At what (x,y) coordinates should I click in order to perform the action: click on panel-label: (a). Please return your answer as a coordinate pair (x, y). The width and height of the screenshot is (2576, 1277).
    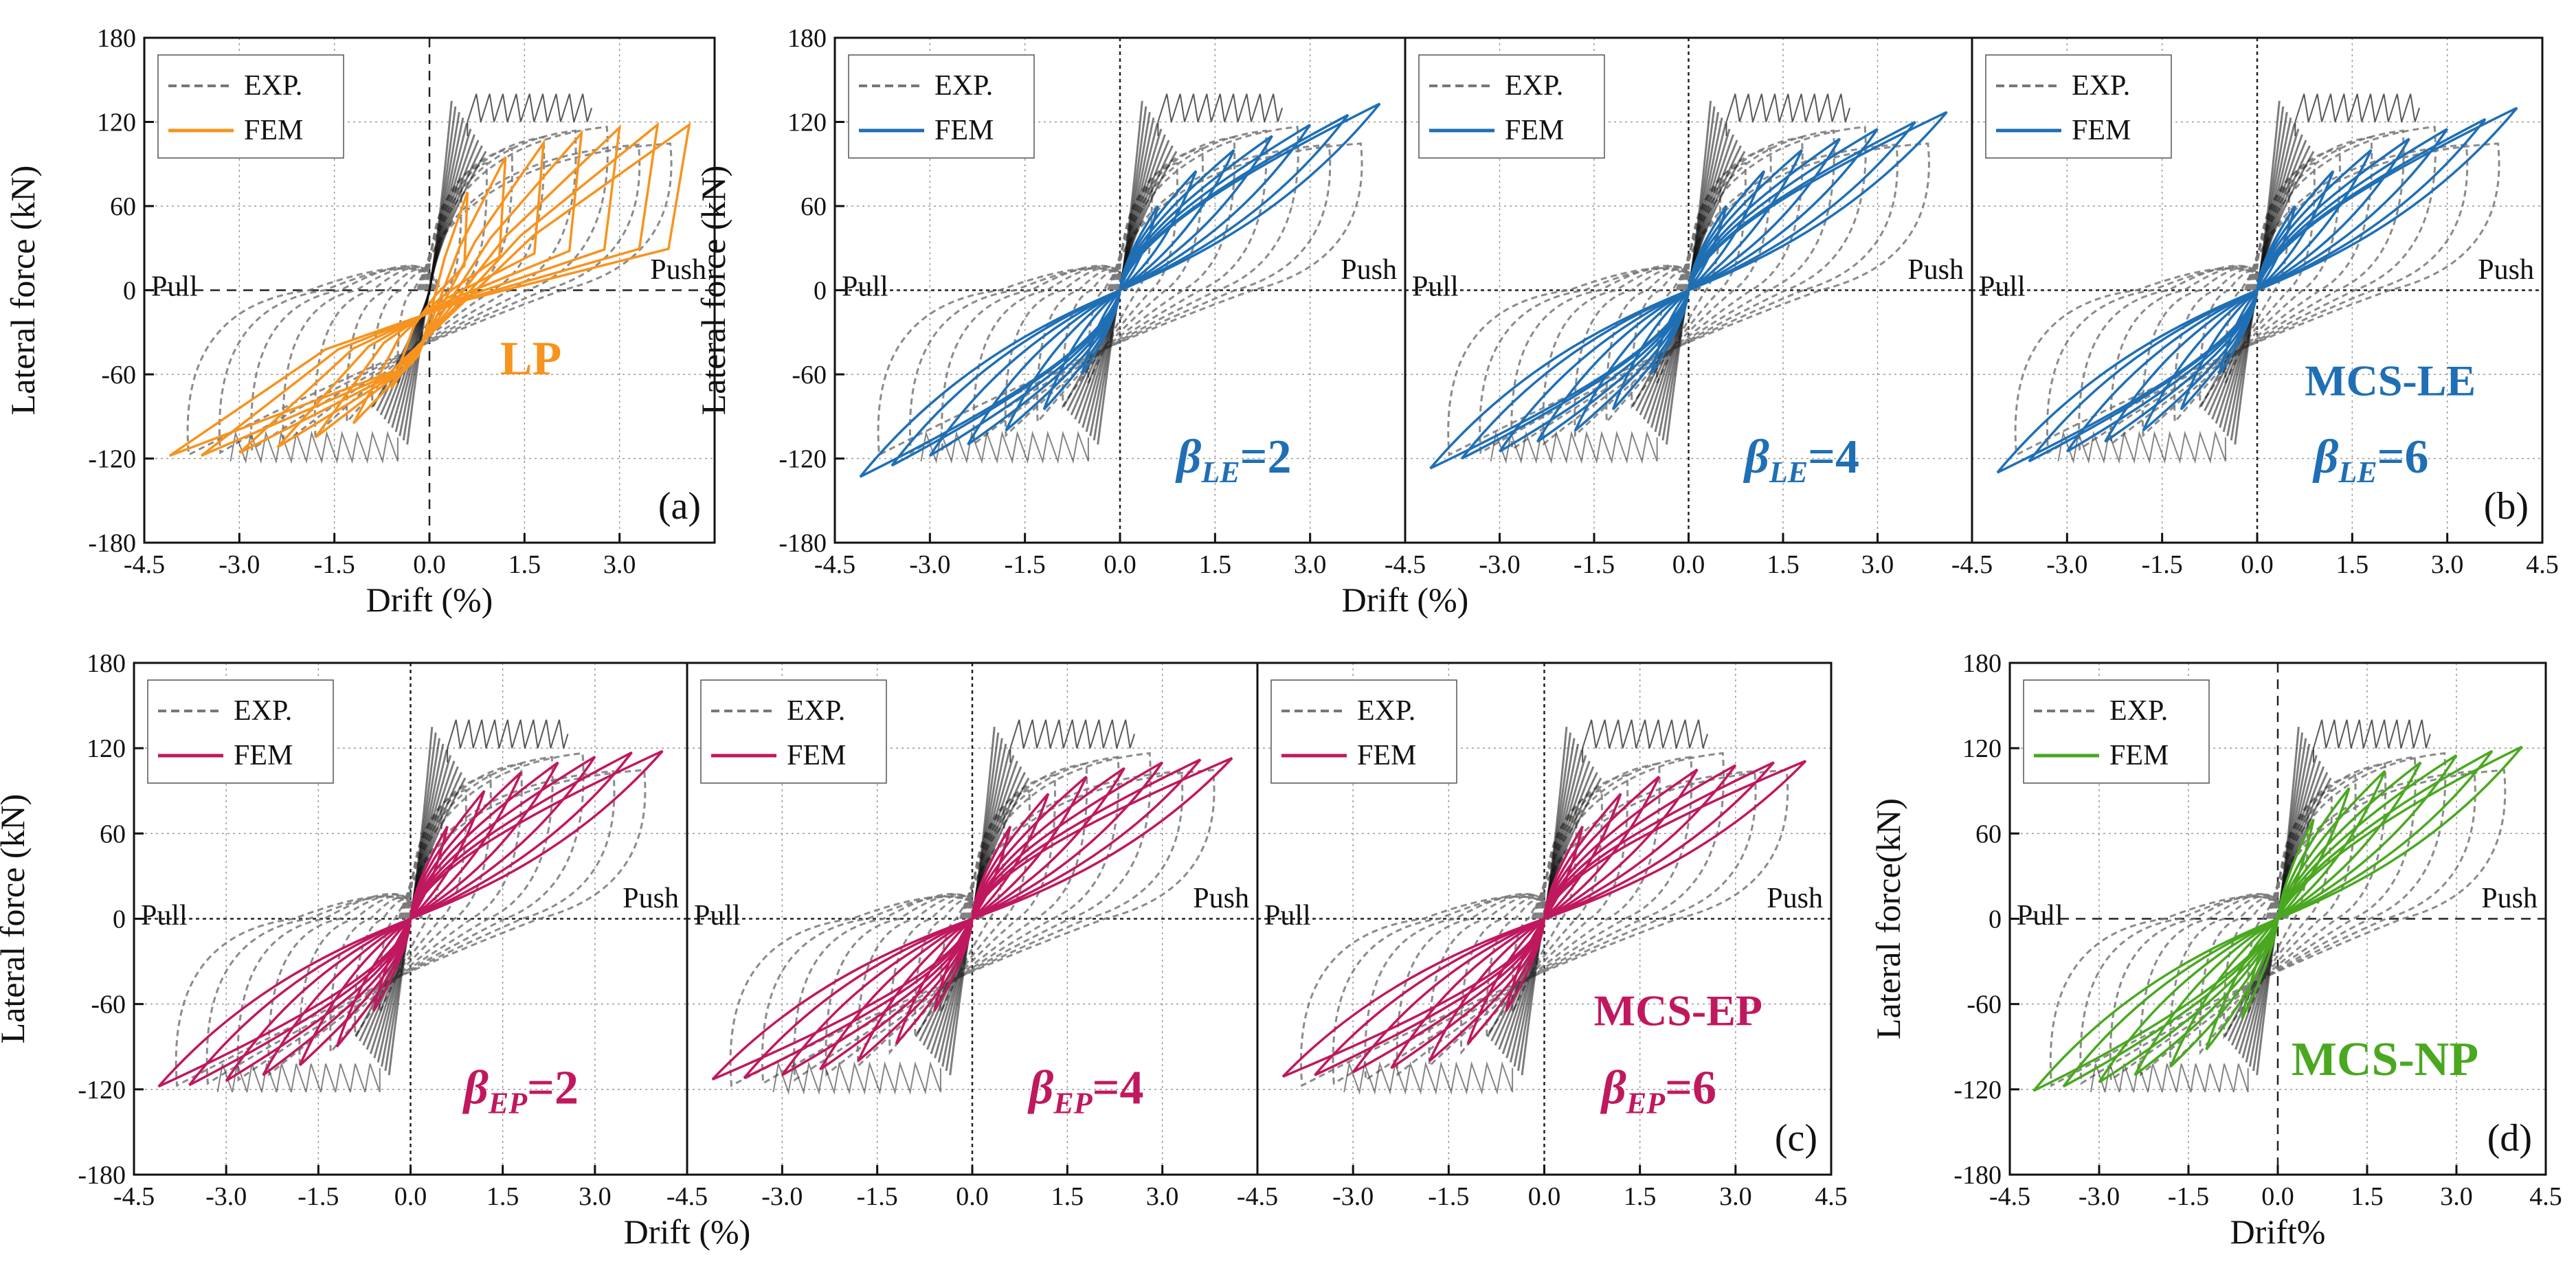
    Looking at the image, I should click on (679, 506).